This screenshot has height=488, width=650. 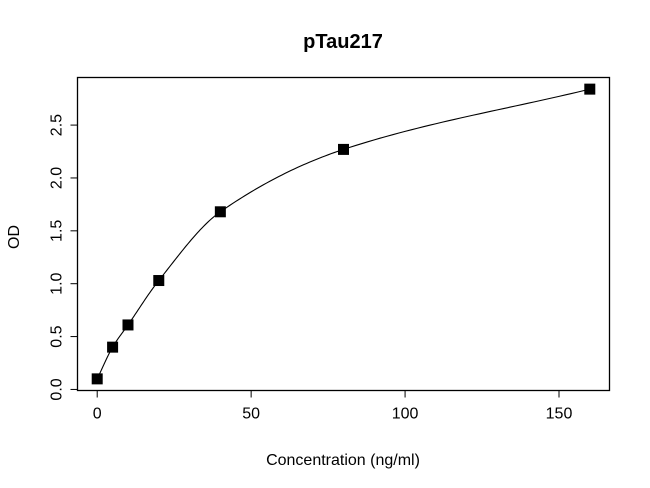 I want to click on y-tick-label: 0.0, so click(x=57, y=389).